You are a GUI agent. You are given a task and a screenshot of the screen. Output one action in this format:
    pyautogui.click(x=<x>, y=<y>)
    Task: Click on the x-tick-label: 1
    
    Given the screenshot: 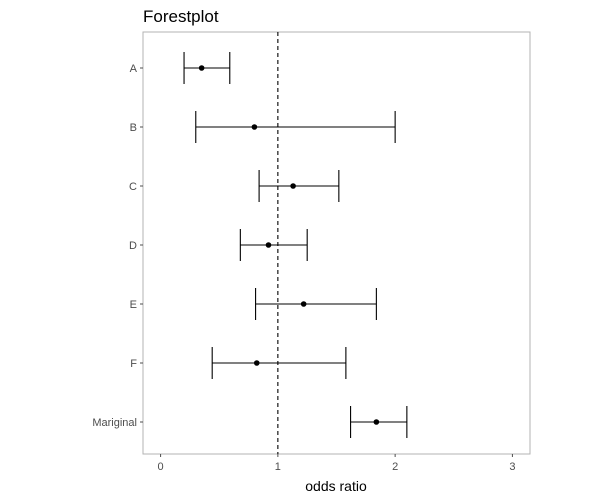 What is the action you would take?
    pyautogui.click(x=278, y=467)
    